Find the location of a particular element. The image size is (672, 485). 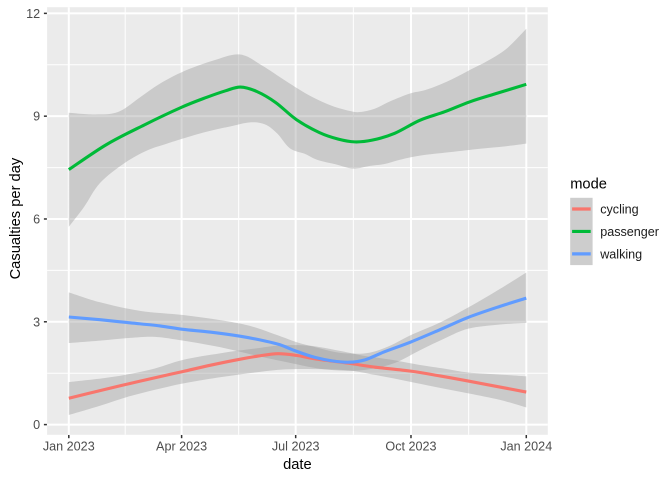

svg-text: Jan 2024 is located at coordinates (526, 447).